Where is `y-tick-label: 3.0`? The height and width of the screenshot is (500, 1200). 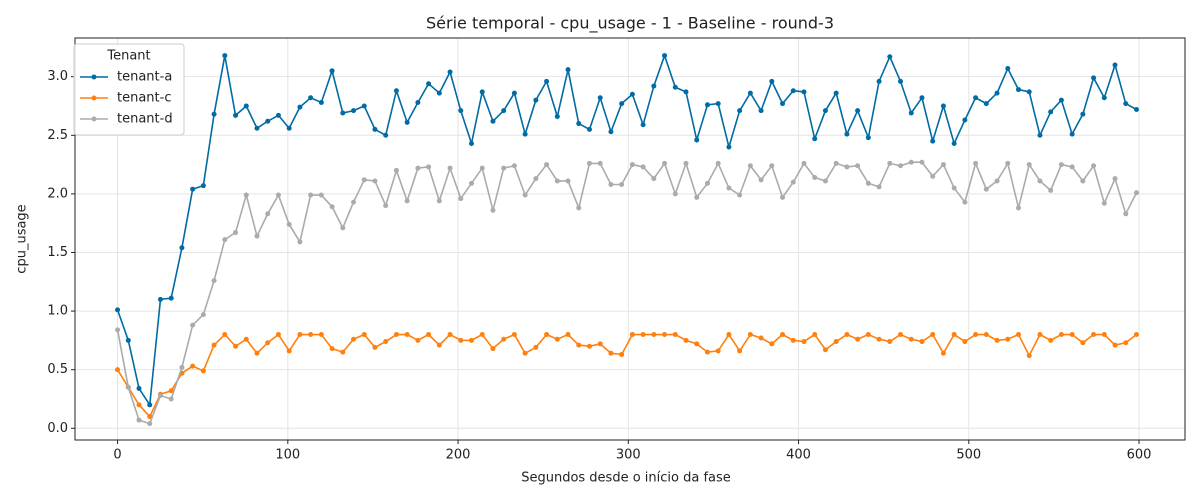
y-tick-label: 3.0 is located at coordinates (57, 76).